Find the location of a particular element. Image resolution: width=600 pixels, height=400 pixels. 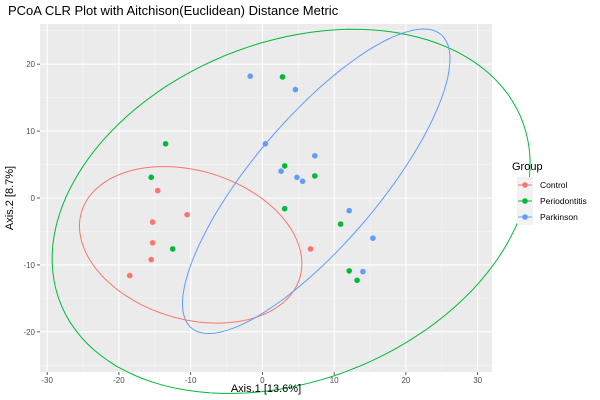

legend: Group Control Periodontitis Parkinson is located at coordinates (549, 193).